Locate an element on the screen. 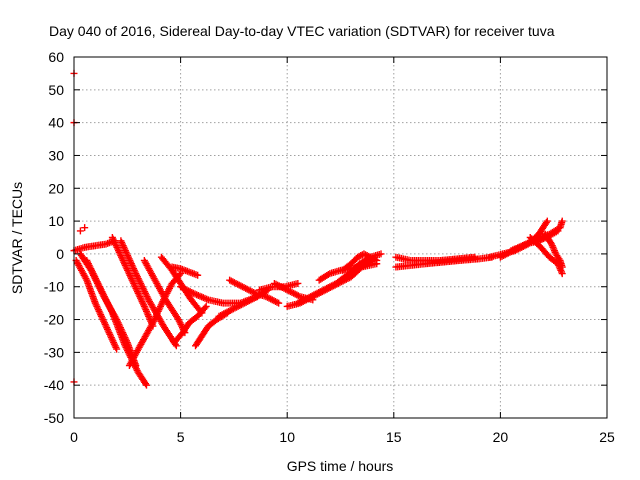 This screenshot has width=640, height=480. y-tick-label: 60 is located at coordinates (56, 57).